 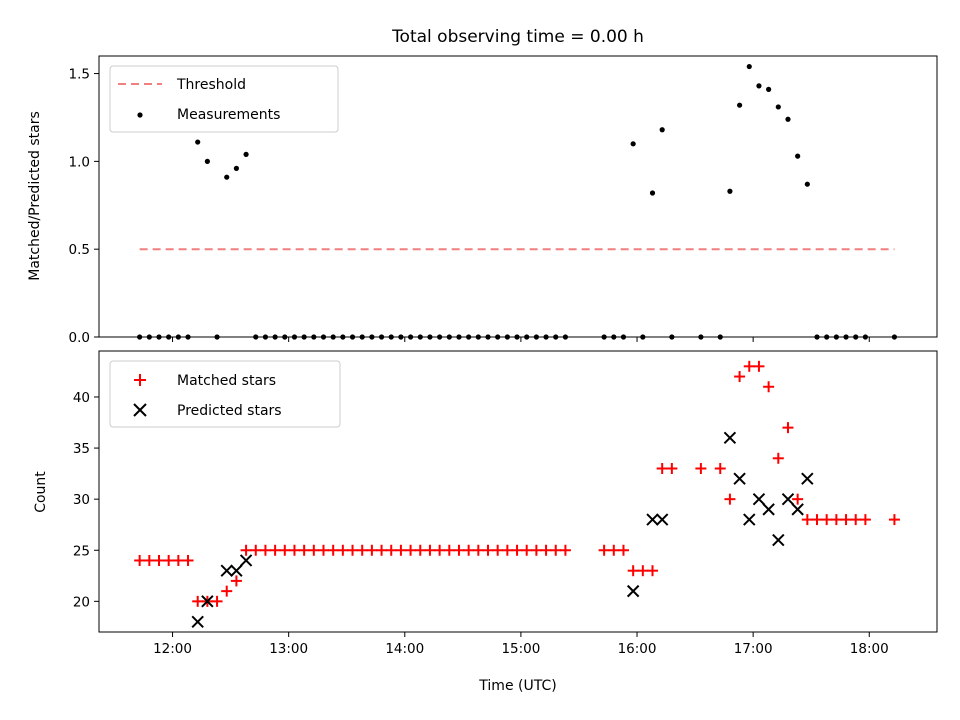 What do you see at coordinates (869, 649) in the screenshot?
I see `x-tick-label: 18:00` at bounding box center [869, 649].